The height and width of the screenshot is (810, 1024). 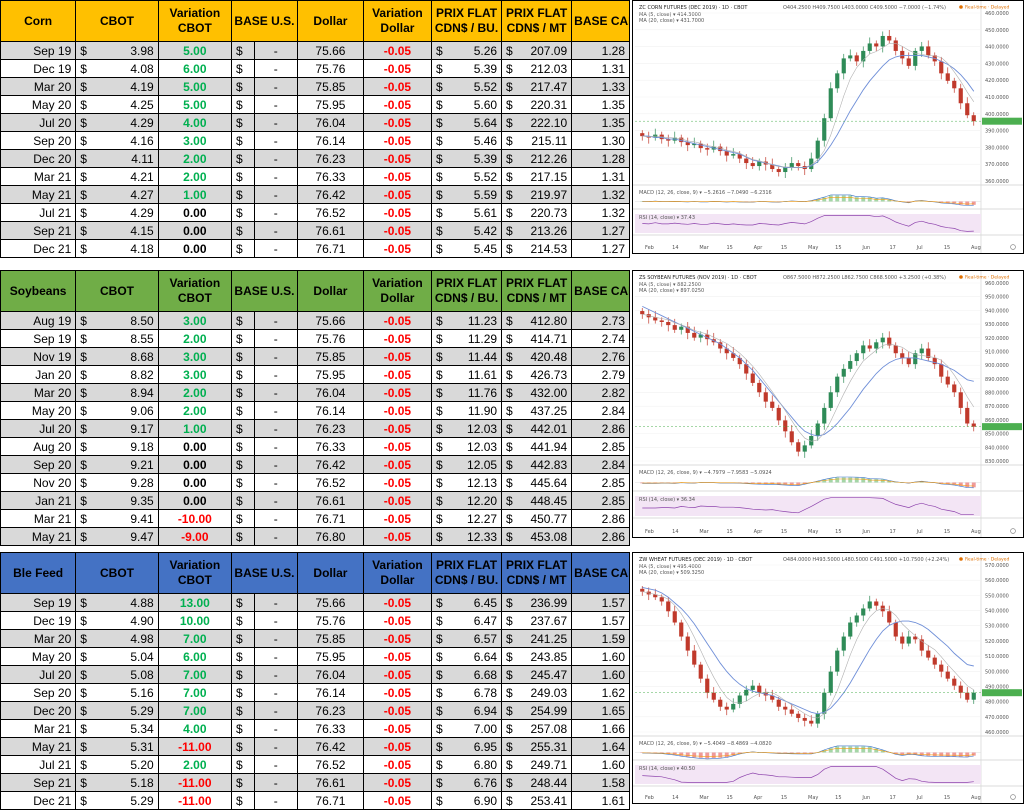 What do you see at coordinates (330, 87) in the screenshot?
I see `dollar-rate: 75.85` at bounding box center [330, 87].